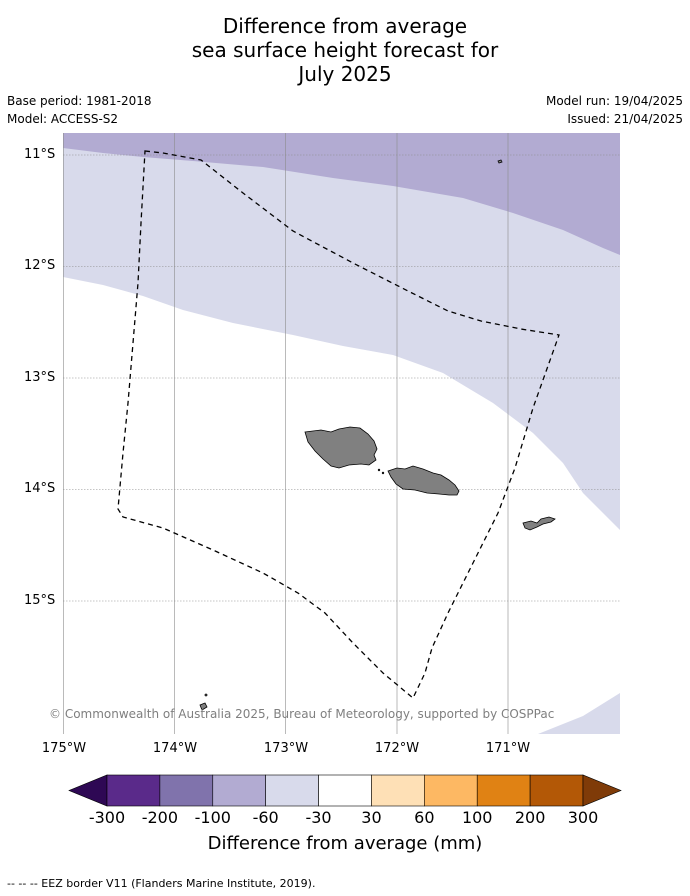  I want to click on lon-label-174w: 174°W, so click(175, 748).